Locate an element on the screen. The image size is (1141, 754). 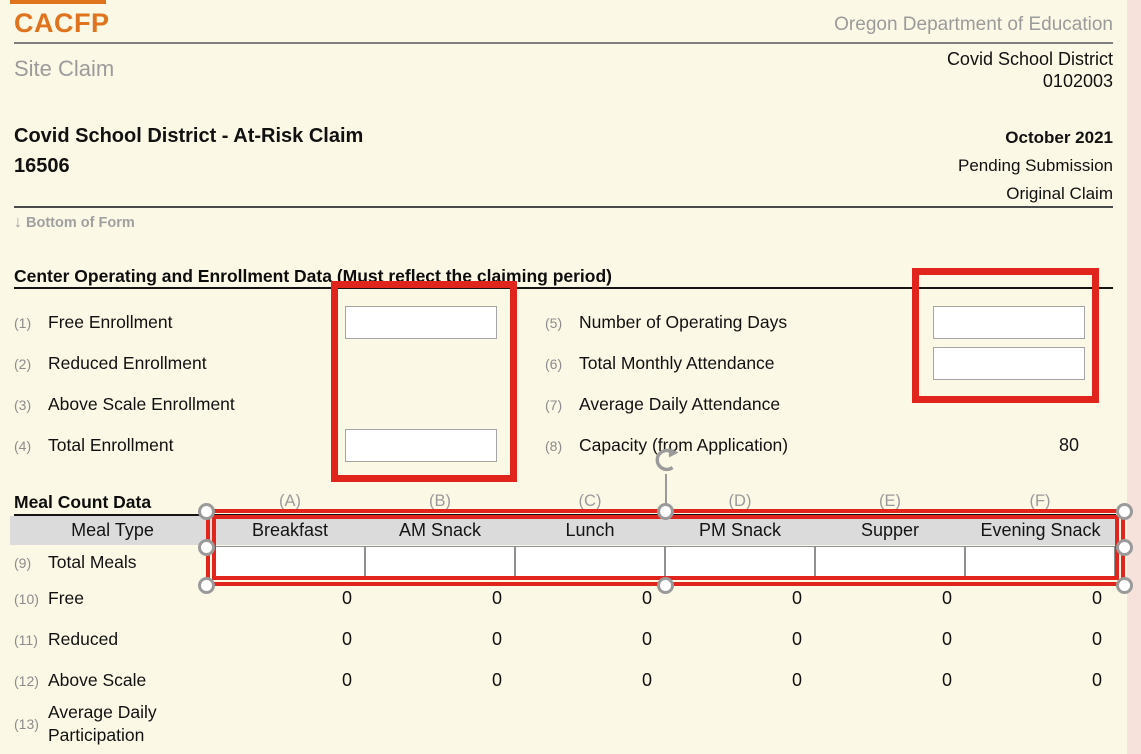
selection-handle-middle-left is located at coordinates (206, 547).